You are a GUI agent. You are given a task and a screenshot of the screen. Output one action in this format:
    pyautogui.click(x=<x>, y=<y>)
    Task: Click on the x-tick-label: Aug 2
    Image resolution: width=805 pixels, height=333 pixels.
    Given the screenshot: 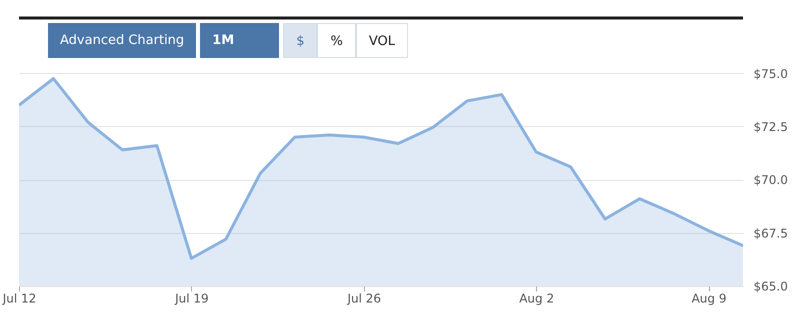 What is the action you would take?
    pyautogui.click(x=536, y=299)
    